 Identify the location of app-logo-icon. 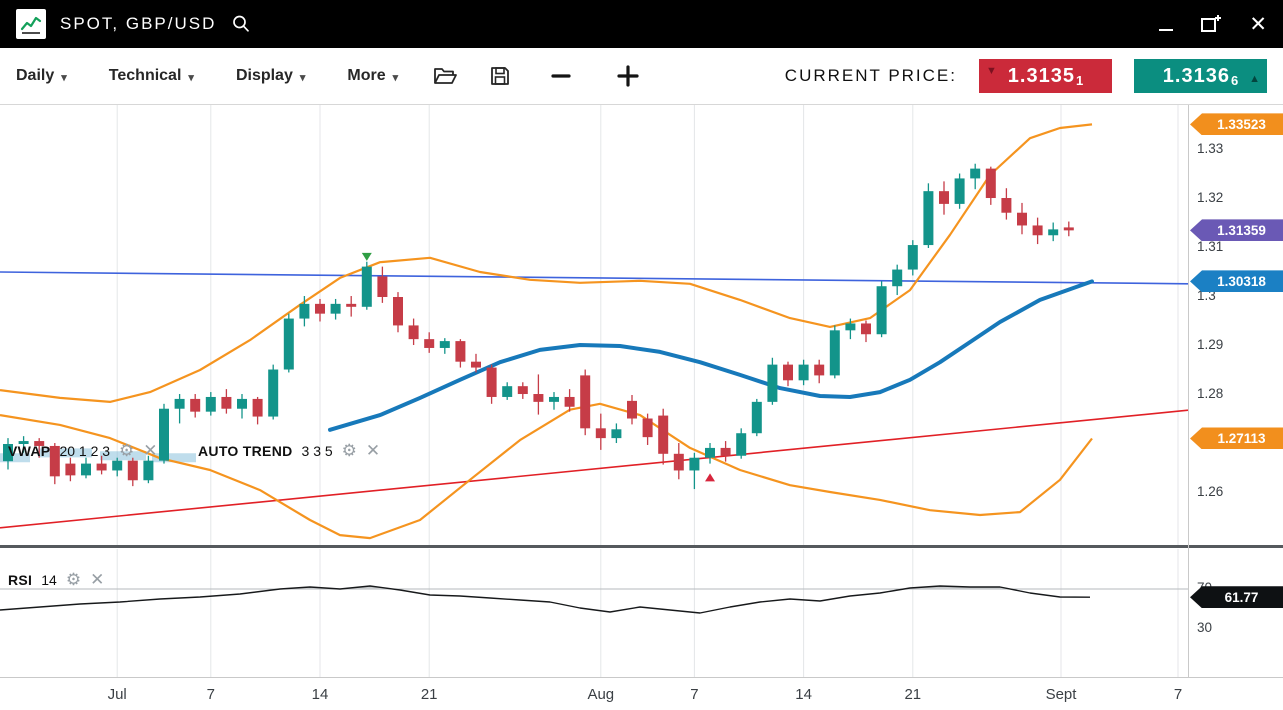
(31, 24).